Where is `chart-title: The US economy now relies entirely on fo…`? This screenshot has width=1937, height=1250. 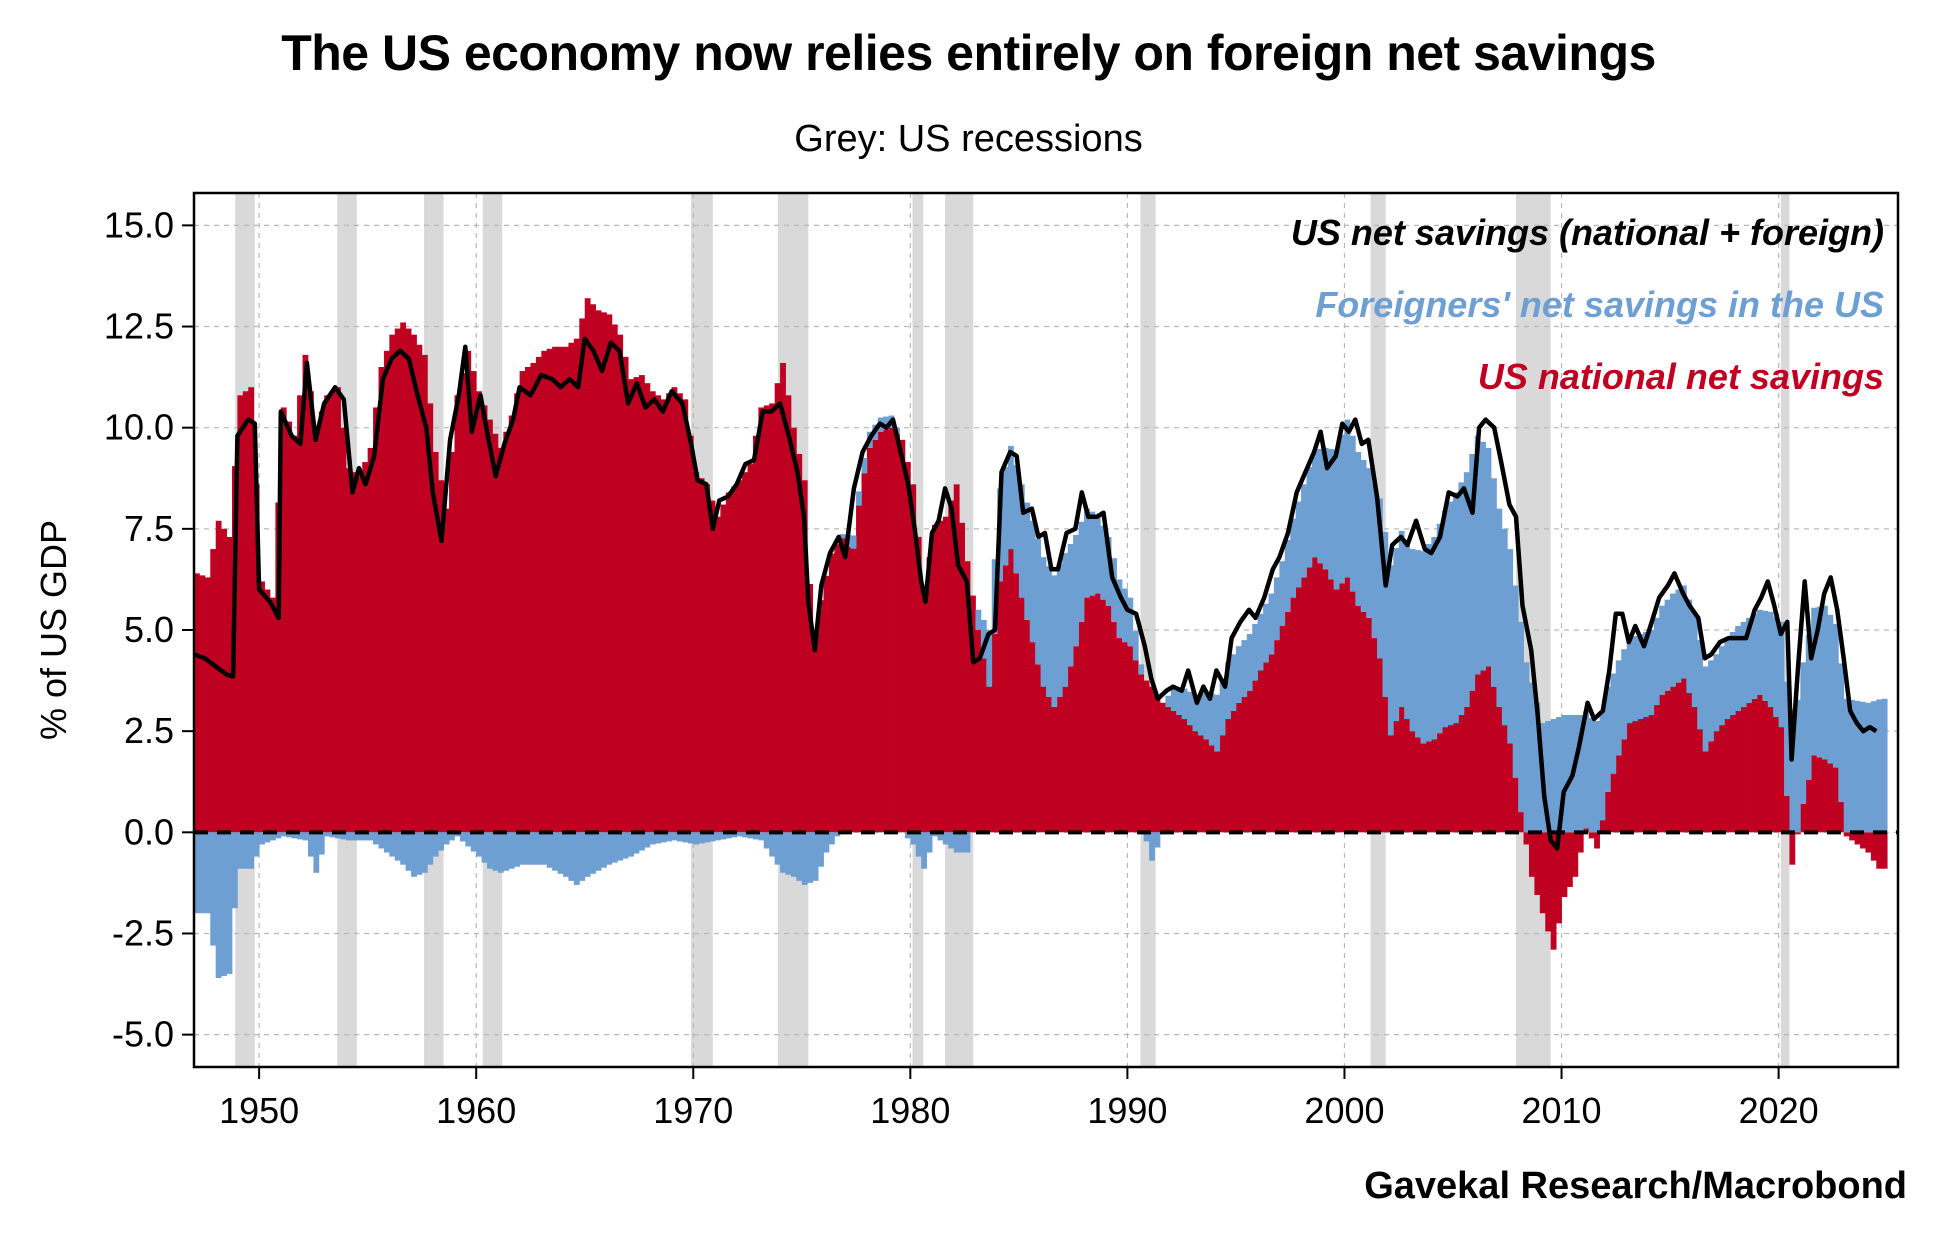 chart-title: The US economy now relies entirely on fo… is located at coordinates (968, 53).